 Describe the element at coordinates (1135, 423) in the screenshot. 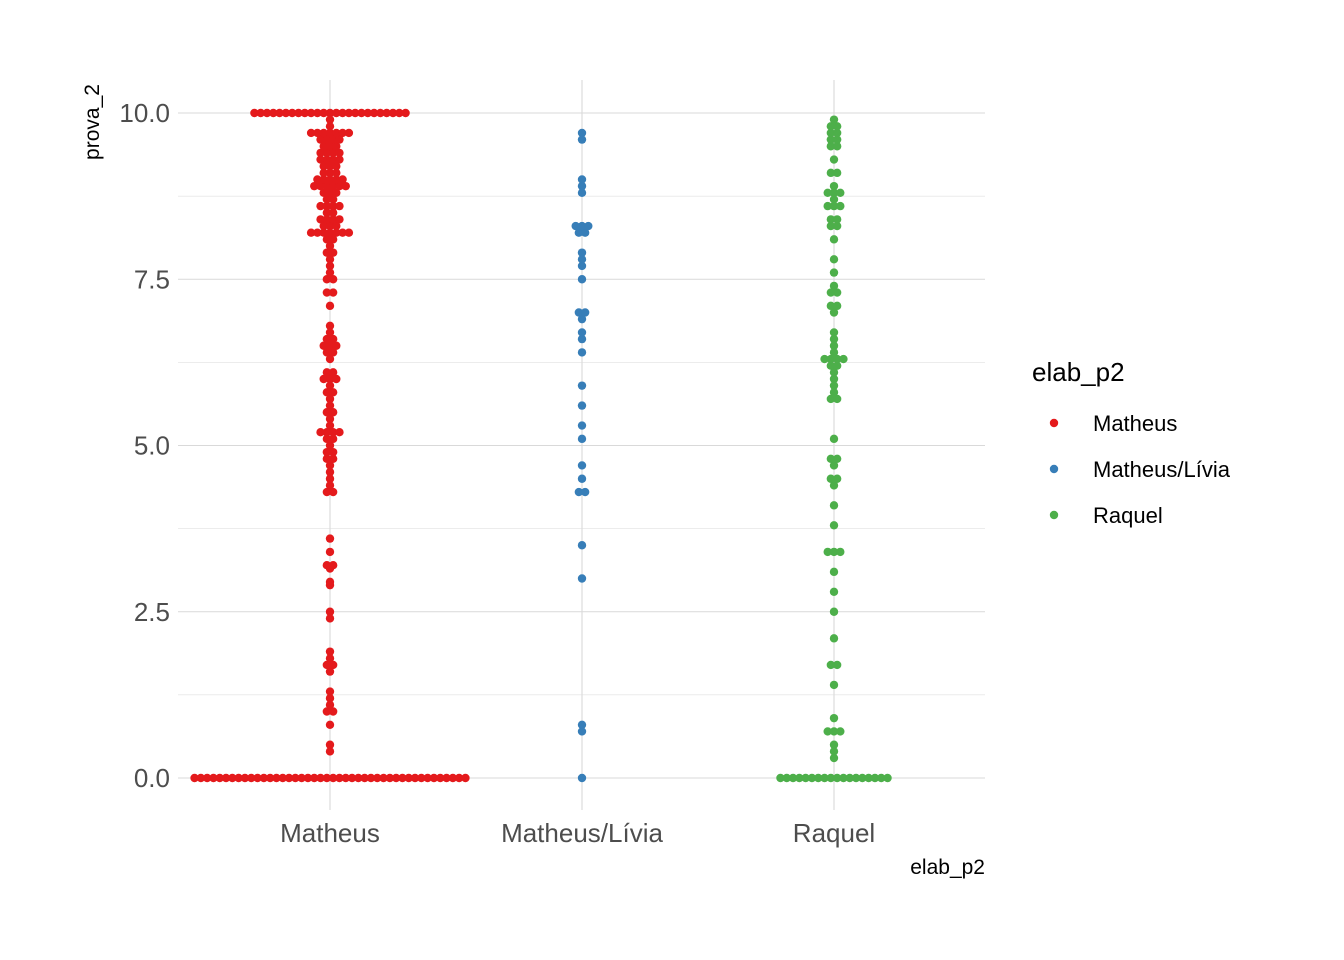

I see `legend-label: Matheus` at that location.